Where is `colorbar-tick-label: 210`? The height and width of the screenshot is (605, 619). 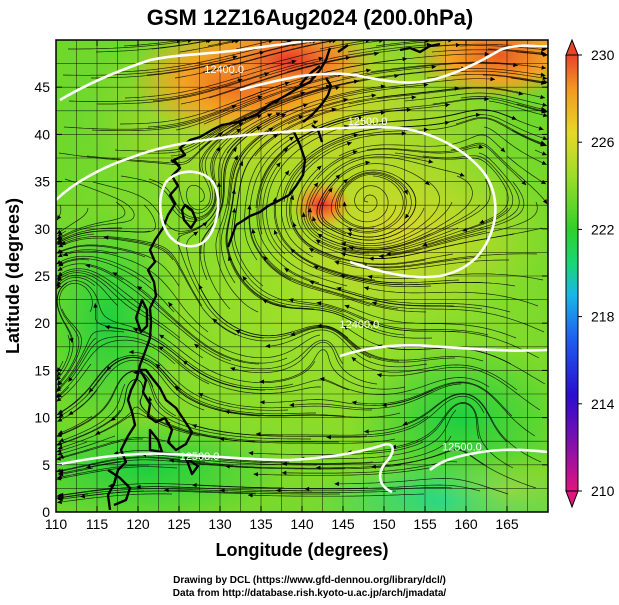
colorbar-tick-label: 210 is located at coordinates (603, 491).